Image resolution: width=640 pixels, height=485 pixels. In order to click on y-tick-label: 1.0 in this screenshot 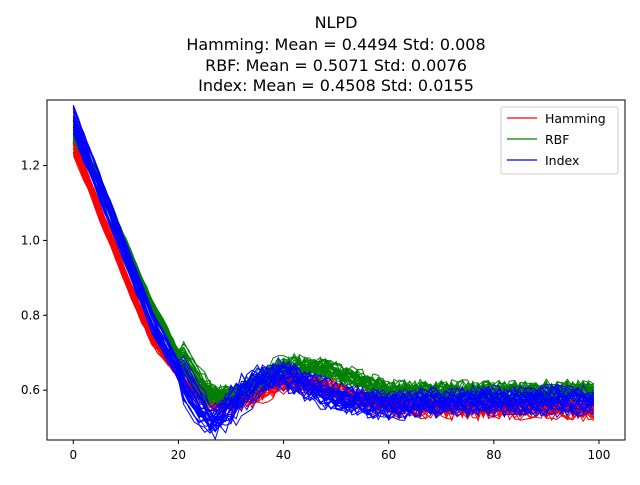, I will do `click(30, 240)`.